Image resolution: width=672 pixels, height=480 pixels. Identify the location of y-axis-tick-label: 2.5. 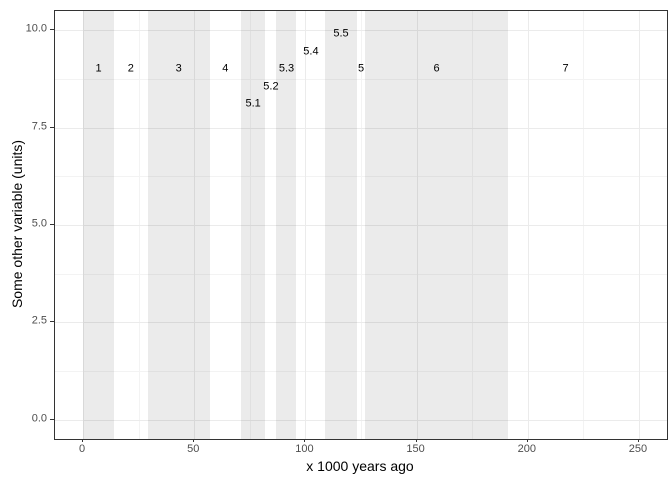
(39, 320).